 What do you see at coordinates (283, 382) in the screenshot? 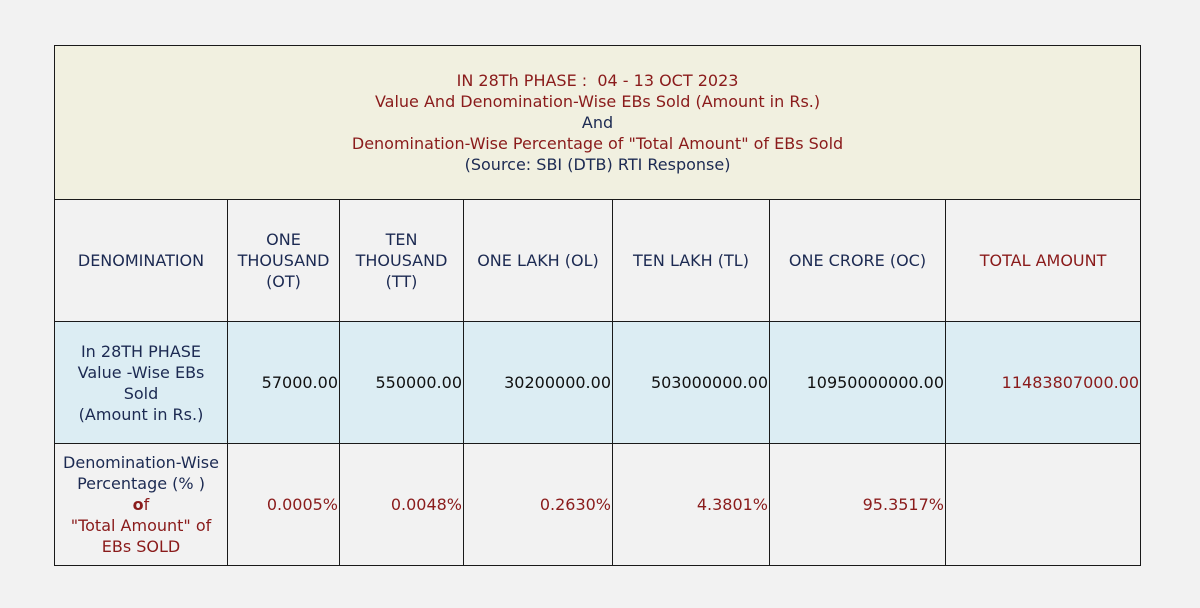
I see `value-ot: 57000.00` at bounding box center [283, 382].